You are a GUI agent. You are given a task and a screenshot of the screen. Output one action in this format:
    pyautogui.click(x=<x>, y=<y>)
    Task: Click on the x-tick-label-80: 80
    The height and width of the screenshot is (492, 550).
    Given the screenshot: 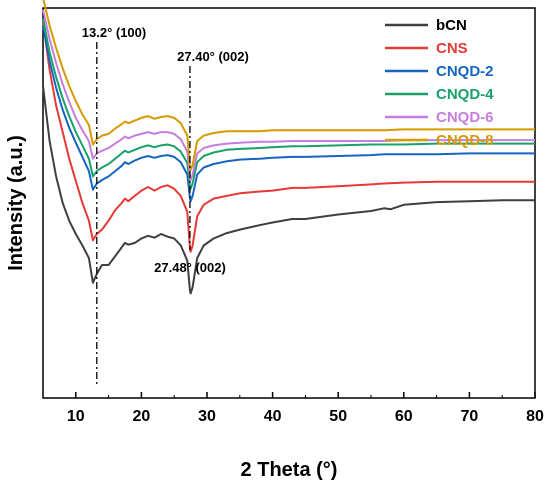 What is the action you would take?
    pyautogui.click(x=535, y=416)
    